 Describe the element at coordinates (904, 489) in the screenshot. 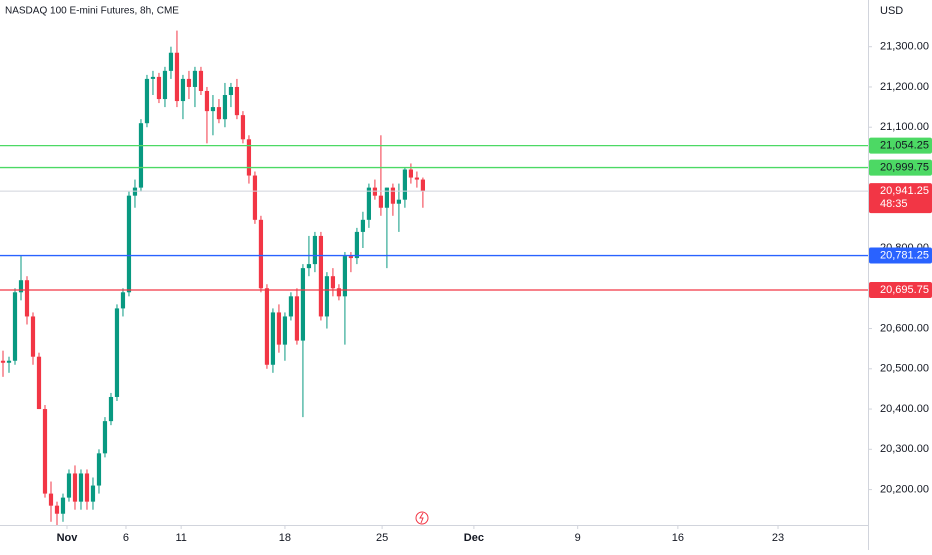

I see `y-tick-label: 20,200.00` at that location.